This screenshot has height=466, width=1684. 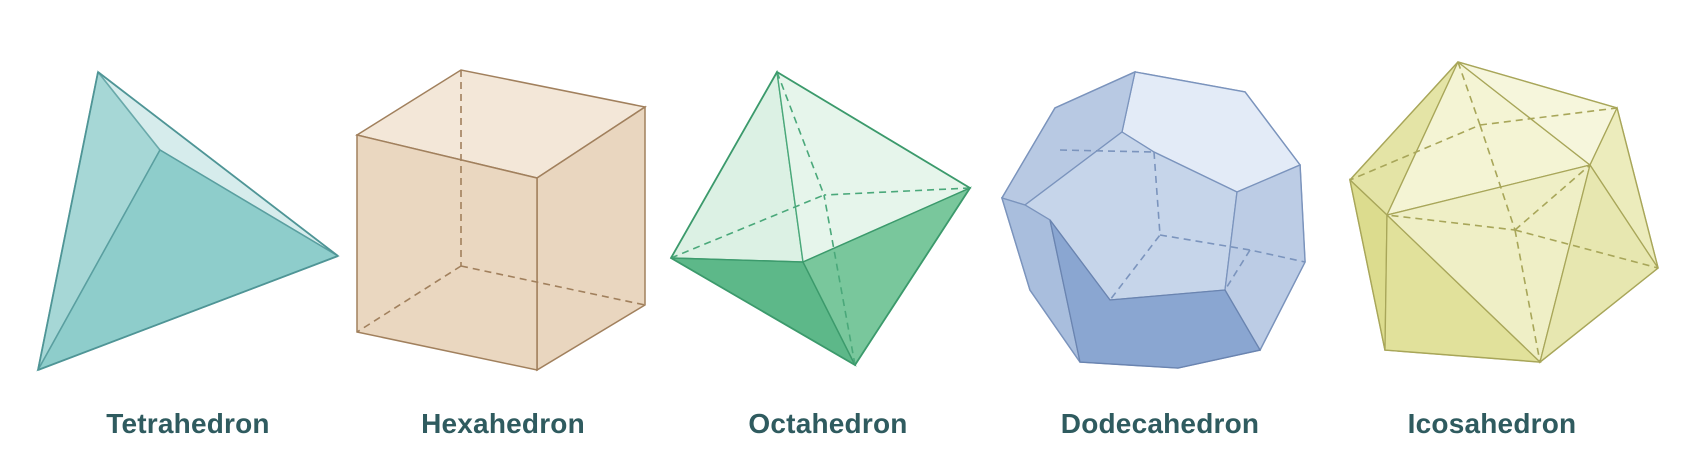 What do you see at coordinates (188, 423) in the screenshot?
I see `tetrahedron-label: Tetrahedron` at bounding box center [188, 423].